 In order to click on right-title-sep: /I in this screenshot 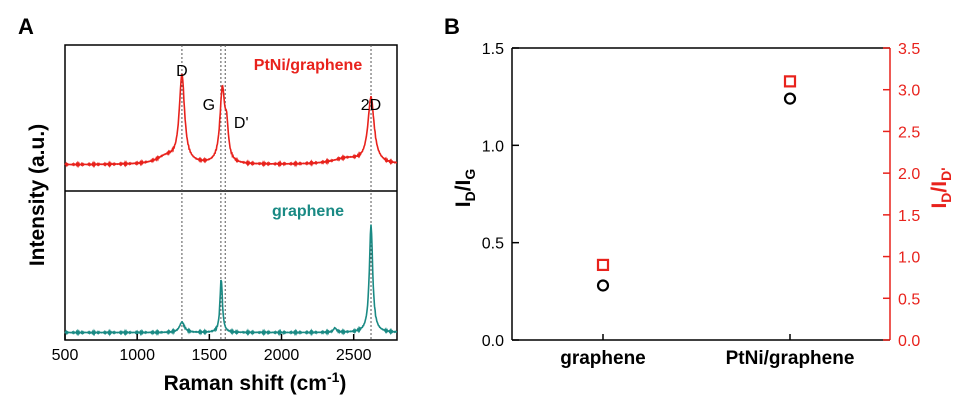, I will do `click(939, 187)`.